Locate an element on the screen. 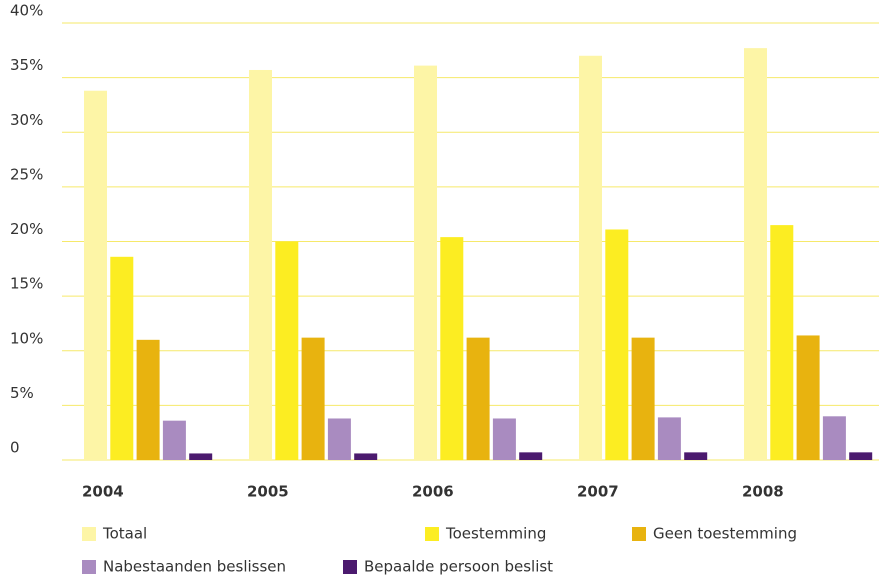 The width and height of the screenshot is (879, 576). x-tick-label: 2006 is located at coordinates (433, 492).